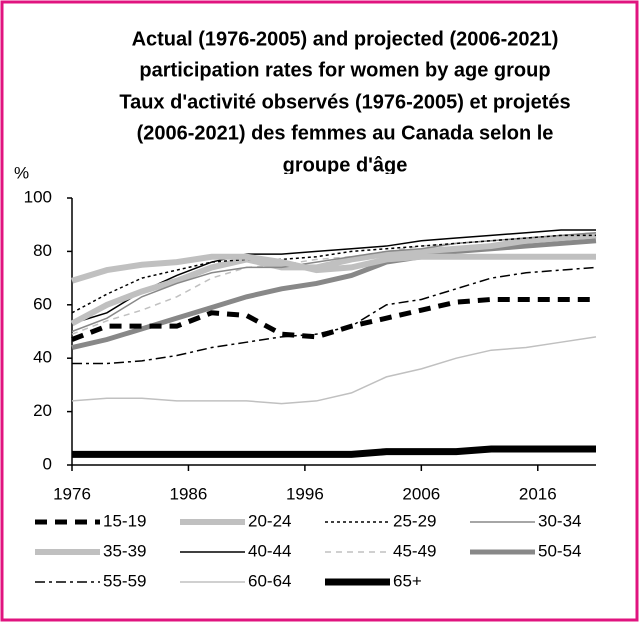  Describe the element at coordinates (414, 520) in the screenshot. I see `legend-label: 25-29` at that location.